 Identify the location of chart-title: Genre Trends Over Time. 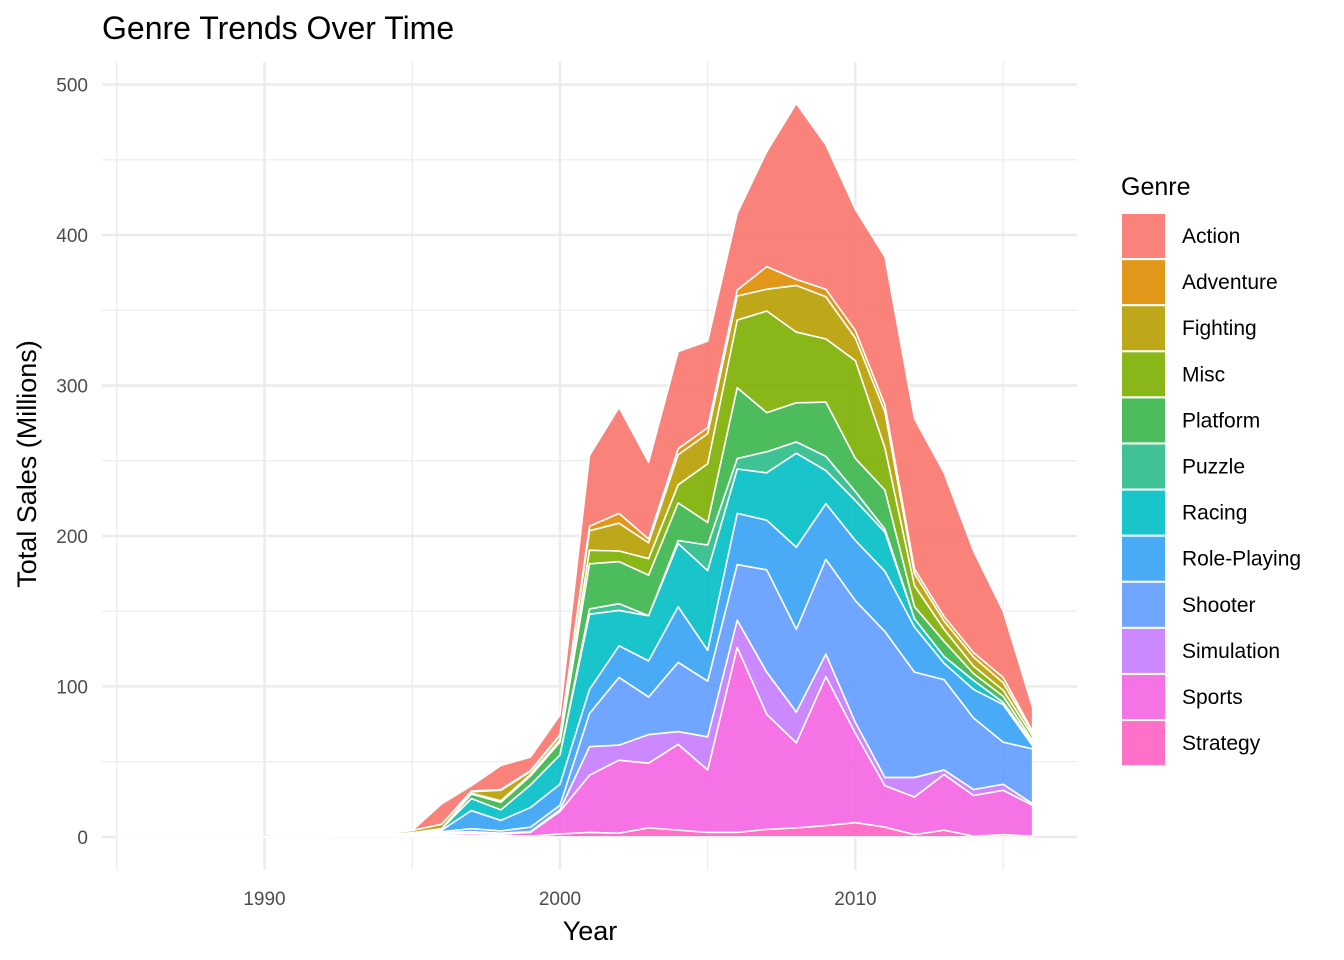
(278, 28).